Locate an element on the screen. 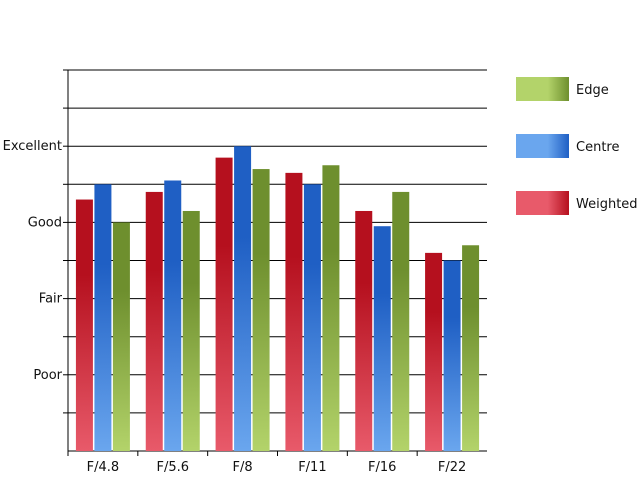  x-tick-labels: F/4.8 F/5.6 F/8 F/11 F/16 F/22 is located at coordinates (277, 467).